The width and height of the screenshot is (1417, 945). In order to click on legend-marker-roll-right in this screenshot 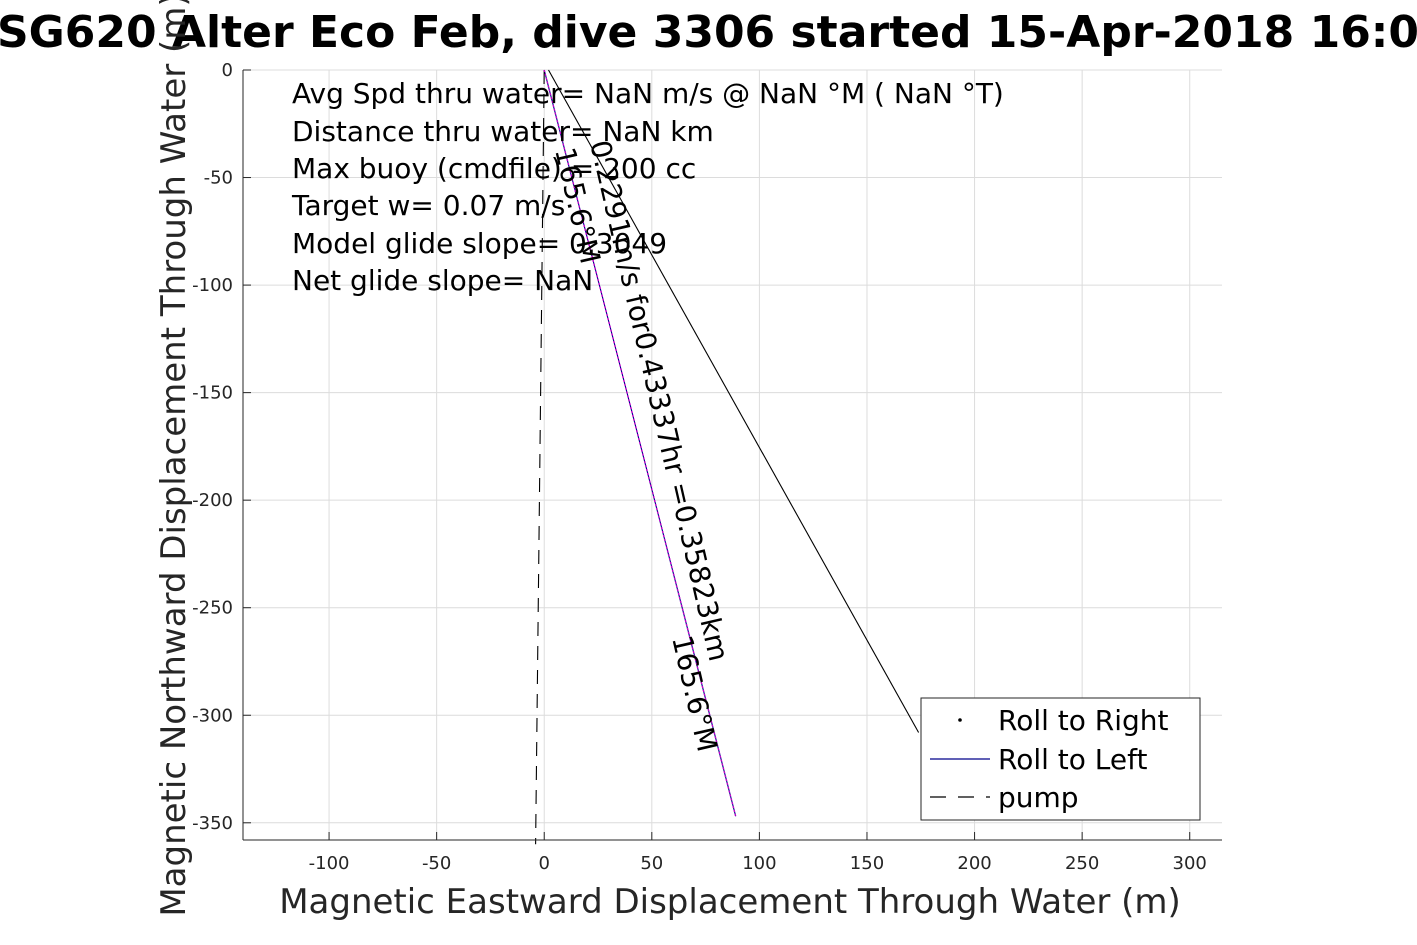, I will do `click(960, 720)`.